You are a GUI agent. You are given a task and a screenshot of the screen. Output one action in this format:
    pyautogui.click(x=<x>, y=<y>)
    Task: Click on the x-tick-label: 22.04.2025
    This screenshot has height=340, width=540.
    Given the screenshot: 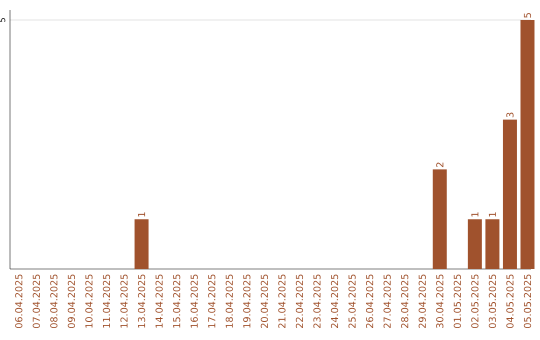 What is the action you would take?
    pyautogui.click(x=300, y=301)
    